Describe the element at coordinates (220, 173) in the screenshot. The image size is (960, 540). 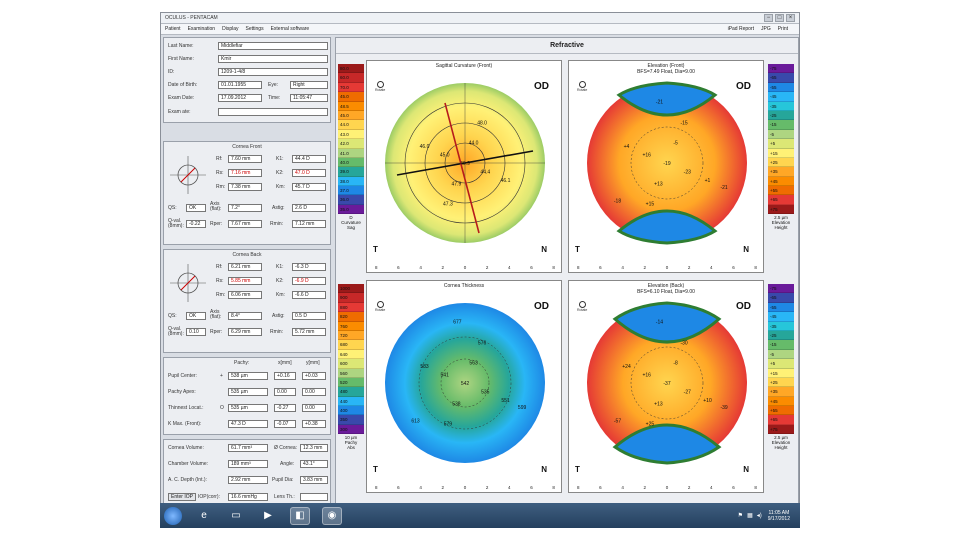
I see `front-rs-label: Rs:` at that location.